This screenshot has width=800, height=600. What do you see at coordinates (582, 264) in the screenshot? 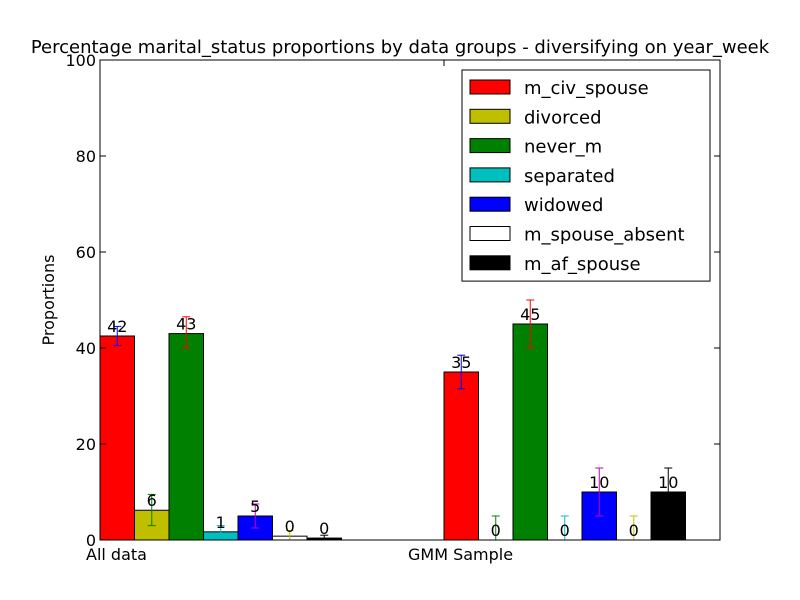
I see `legend-label-m-af-spouse: m_af_spouse` at bounding box center [582, 264].